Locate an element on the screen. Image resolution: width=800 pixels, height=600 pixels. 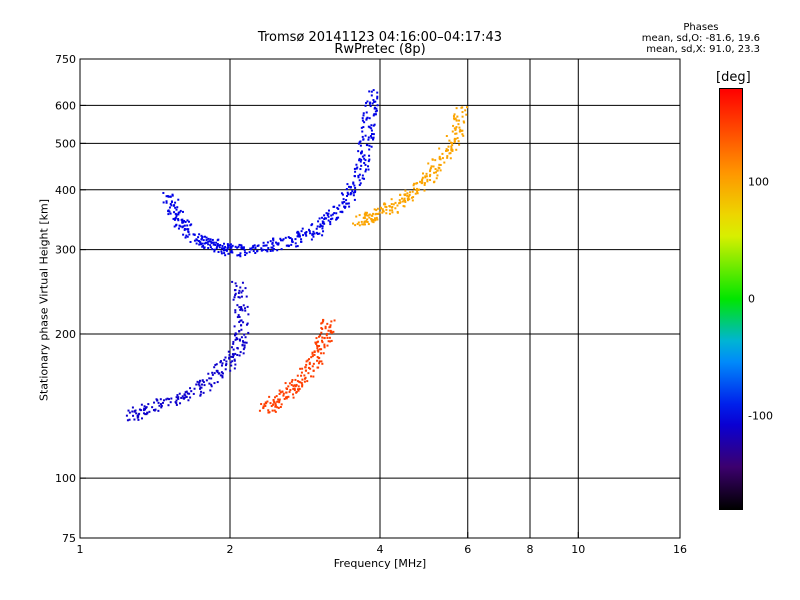
x-axis-title: Frequency [MHz] is located at coordinates (380, 563).